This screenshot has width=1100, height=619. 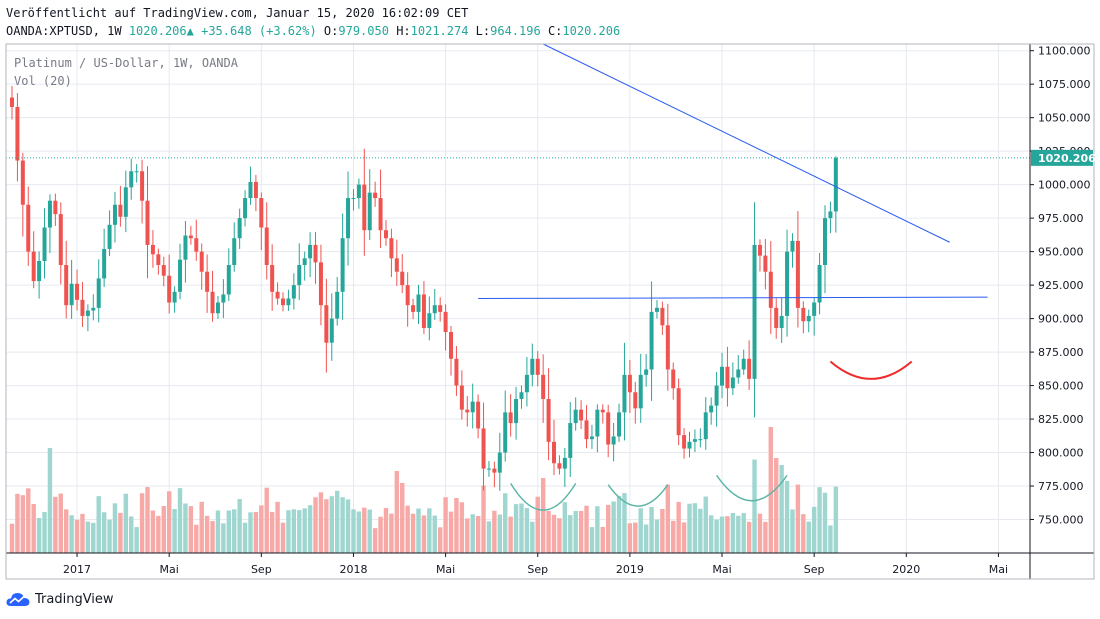 I want to click on x-tick-label: 2019, so click(x=630, y=569).